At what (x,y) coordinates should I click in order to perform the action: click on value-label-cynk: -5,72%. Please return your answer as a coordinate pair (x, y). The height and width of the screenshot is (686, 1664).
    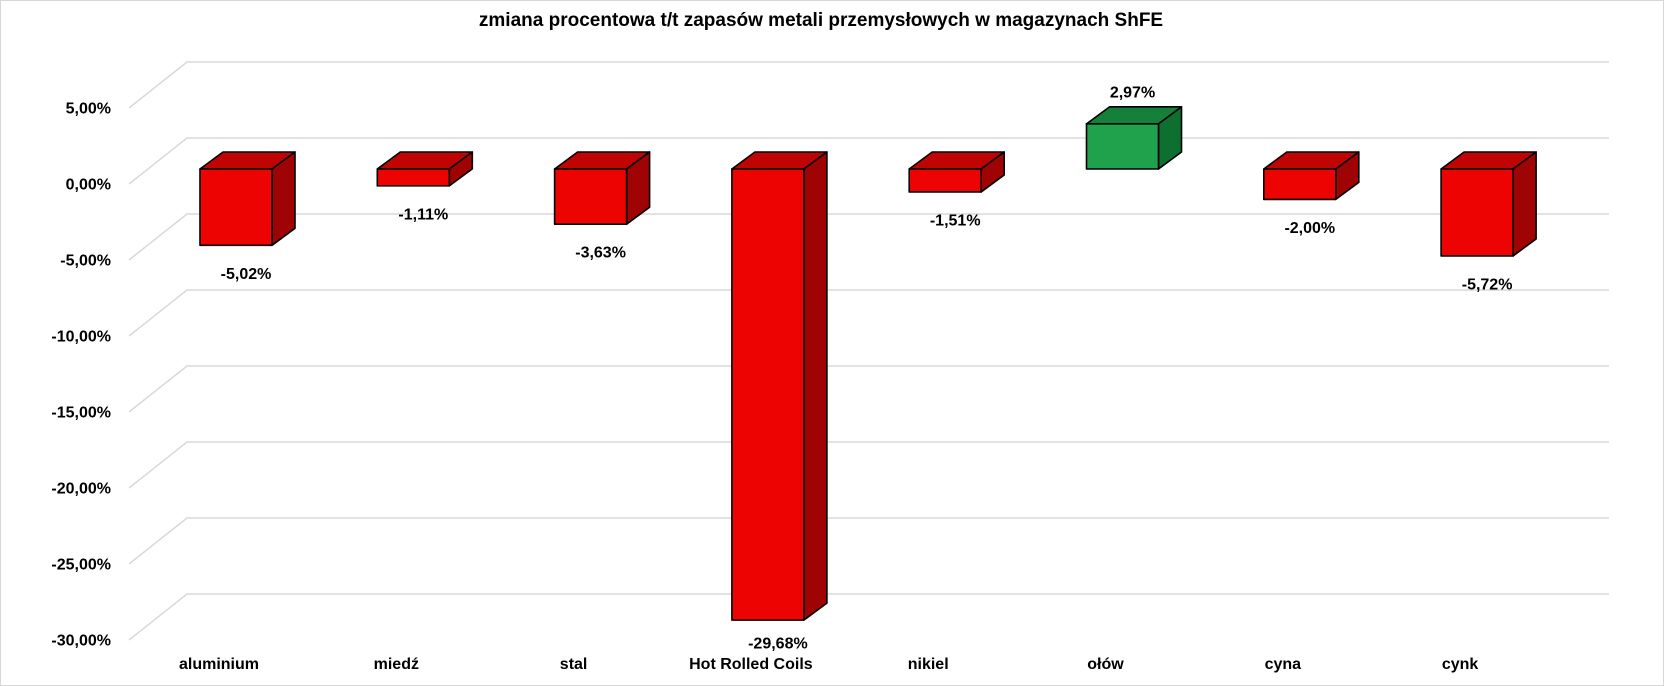
    Looking at the image, I should click on (1487, 284).